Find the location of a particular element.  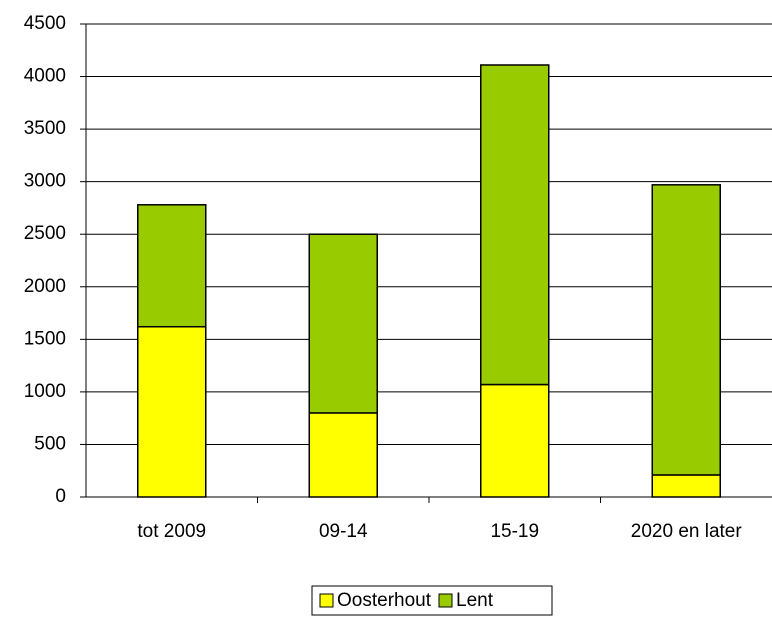

y-tick-label: 3000 is located at coordinates (45, 181).